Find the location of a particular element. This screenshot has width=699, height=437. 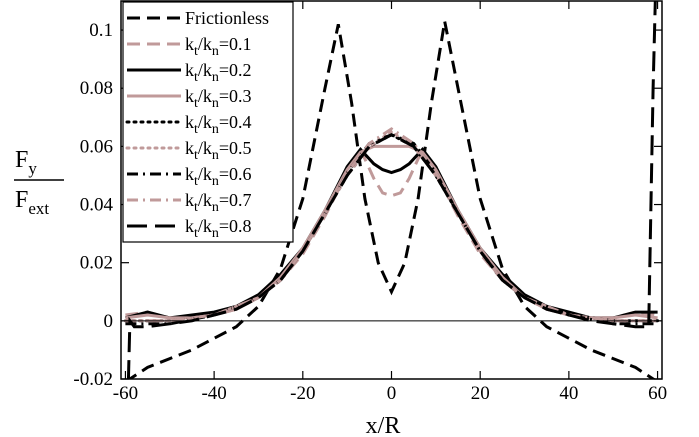

legend-label: kt/kn=0.7 is located at coordinates (218, 202).